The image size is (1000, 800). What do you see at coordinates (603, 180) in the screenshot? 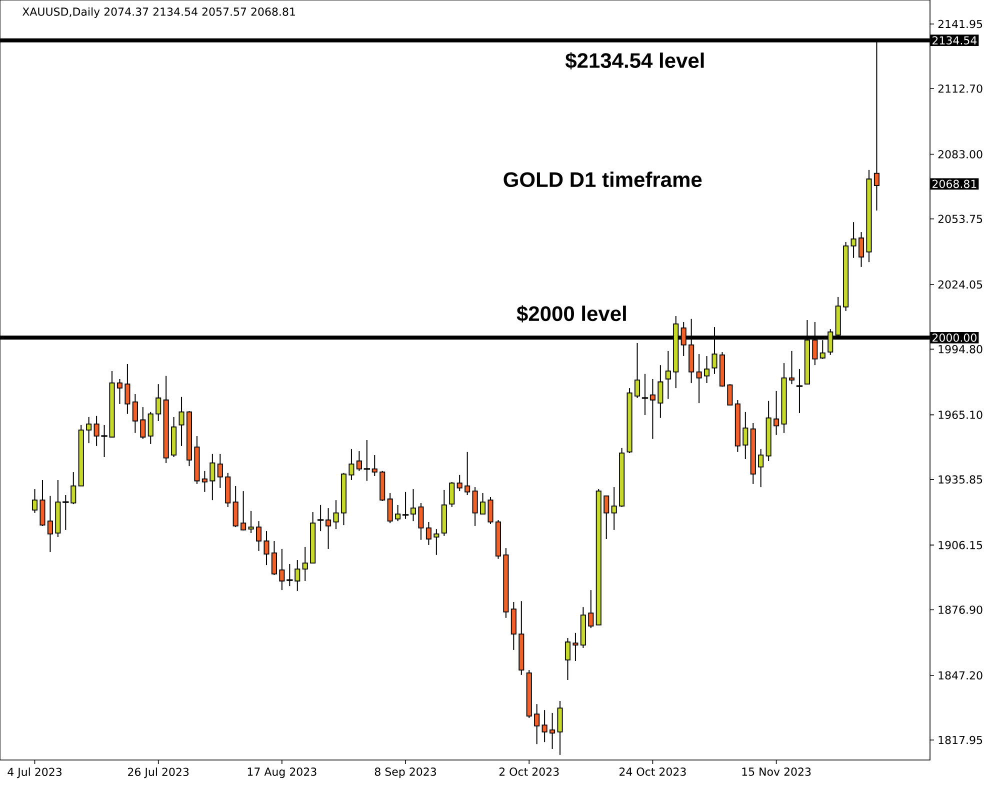
I see `annotation: GOLD D1 timeframe` at bounding box center [603, 180].